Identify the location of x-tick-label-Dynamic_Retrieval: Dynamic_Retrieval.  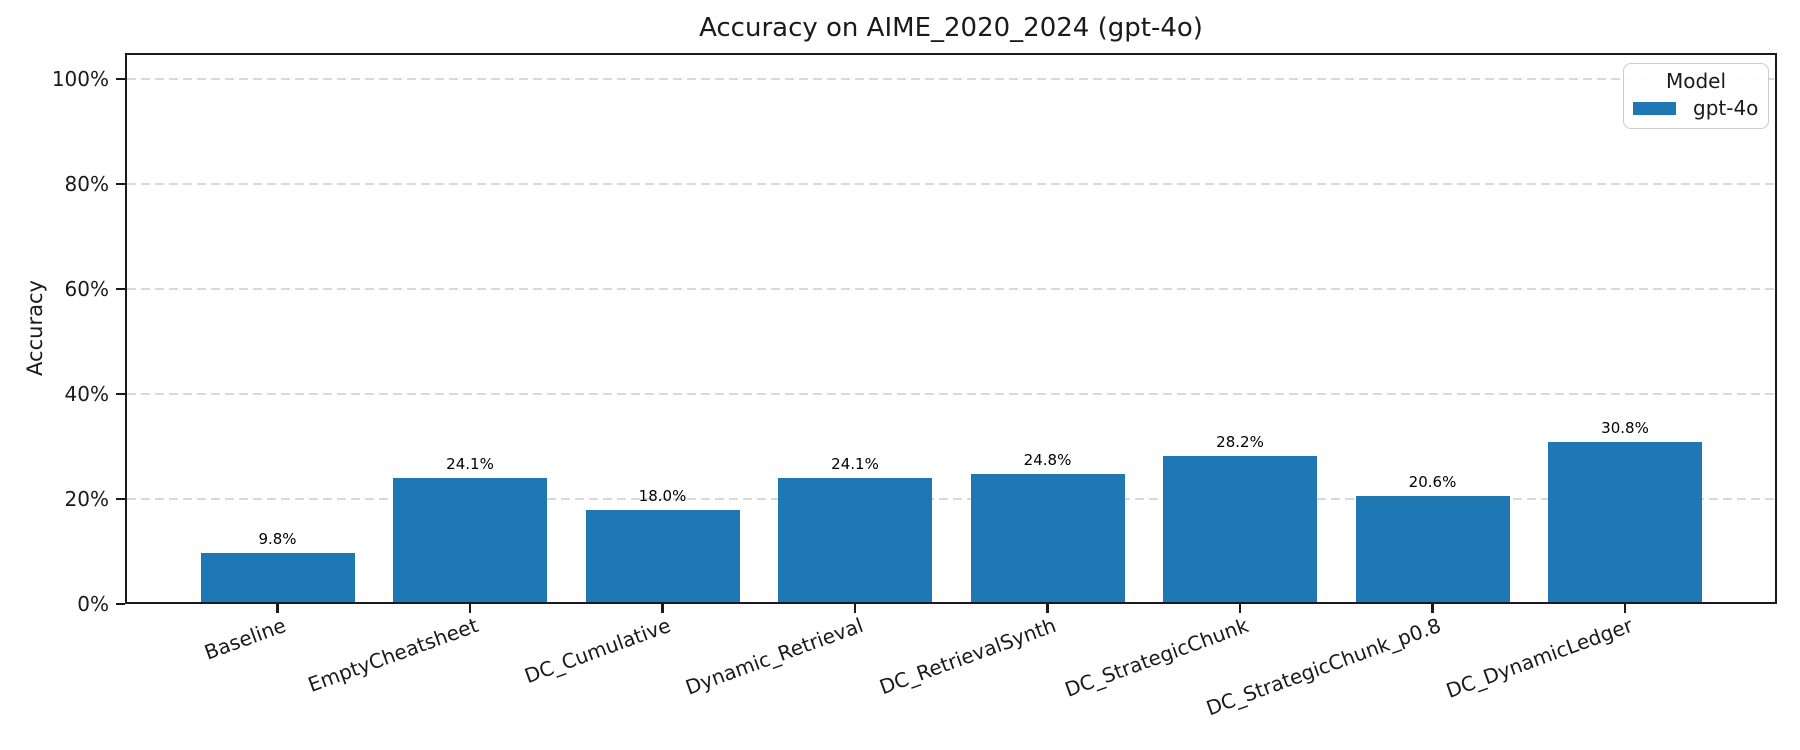
(774, 656).